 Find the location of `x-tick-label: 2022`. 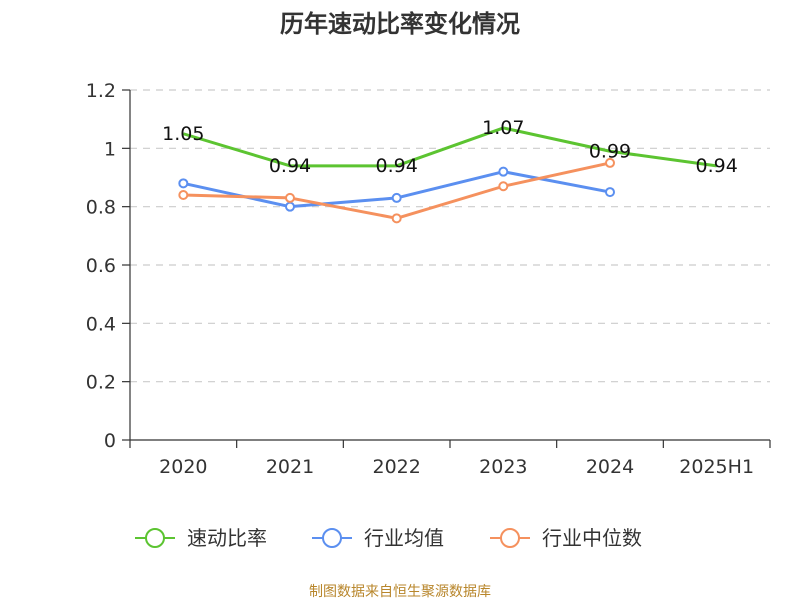

x-tick-label: 2022 is located at coordinates (396, 467).